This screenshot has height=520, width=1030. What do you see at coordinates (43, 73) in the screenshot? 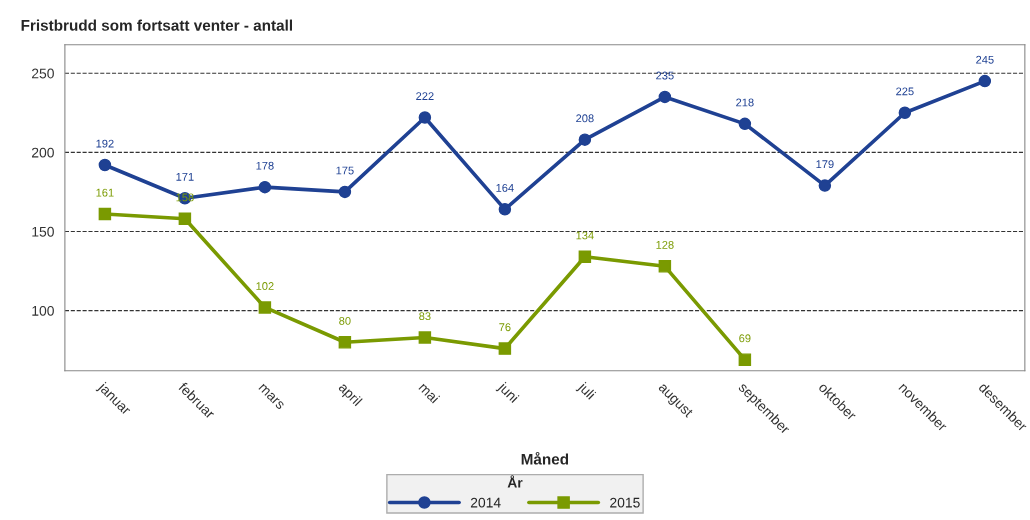
I see `y-tick-label: 250` at bounding box center [43, 73].